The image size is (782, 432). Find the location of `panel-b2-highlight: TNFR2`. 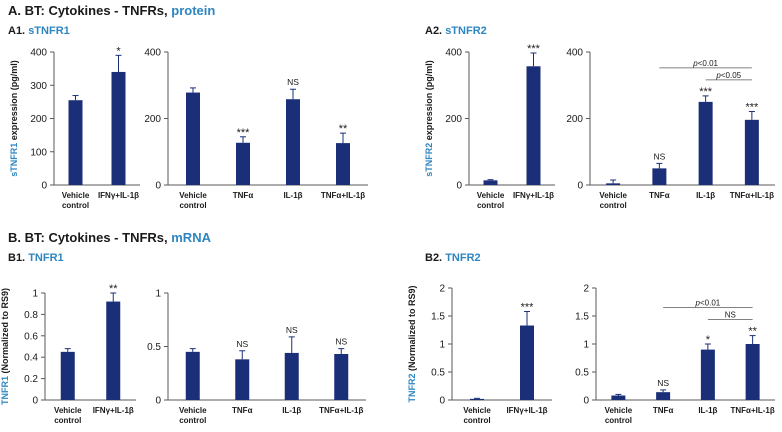

panel-b2-highlight: TNFR2 is located at coordinates (463, 258).